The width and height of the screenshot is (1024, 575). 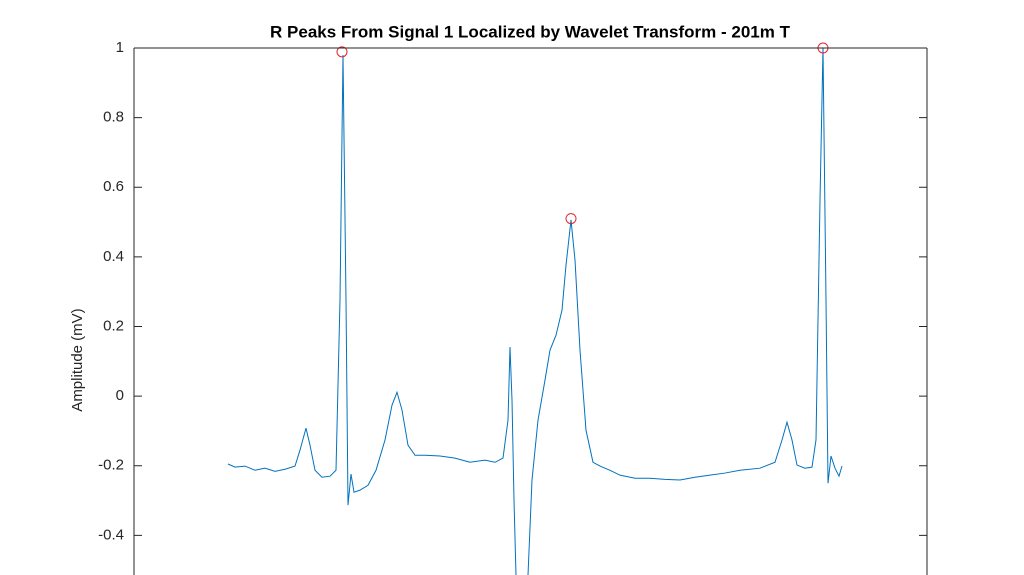 What do you see at coordinates (77, 359) in the screenshot?
I see `y-axis-label: Amplitude (mV)` at bounding box center [77, 359].